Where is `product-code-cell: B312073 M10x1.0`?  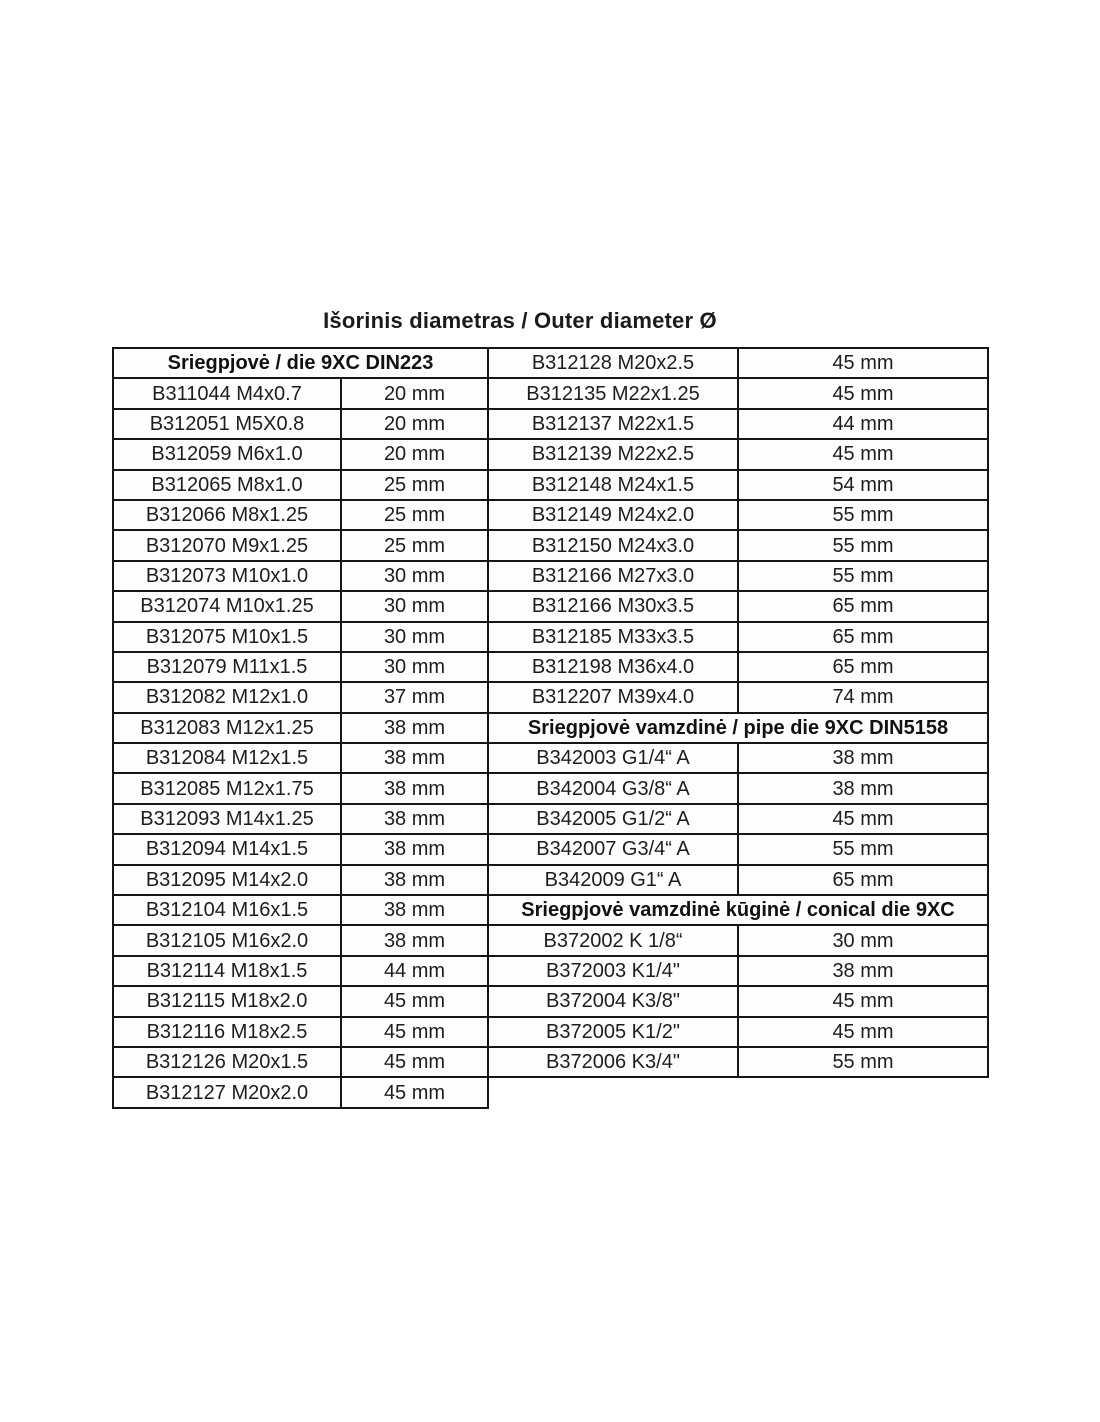
product-code-cell: B312073 M10x1.0 is located at coordinates (227, 576).